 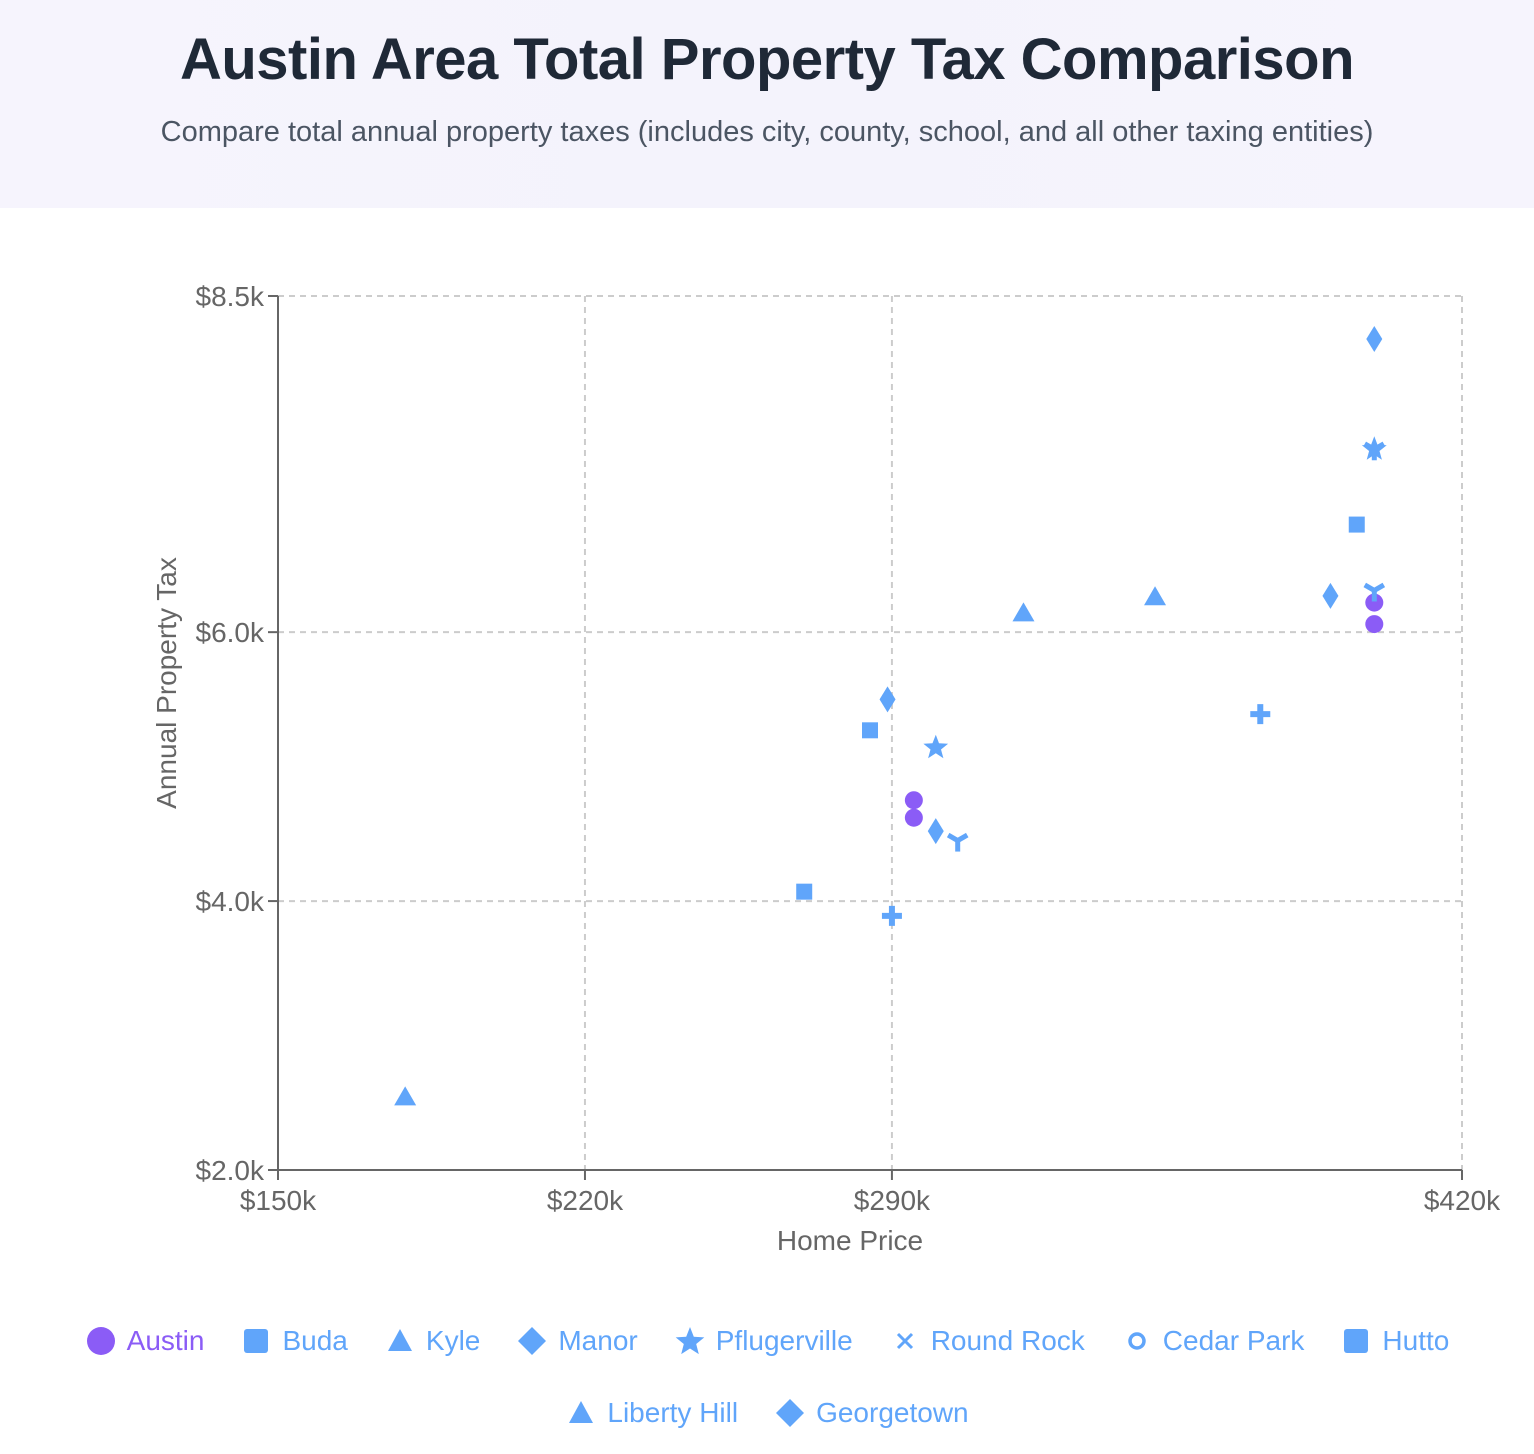 I want to click on legend-label: Kyle, so click(x=453, y=1340).